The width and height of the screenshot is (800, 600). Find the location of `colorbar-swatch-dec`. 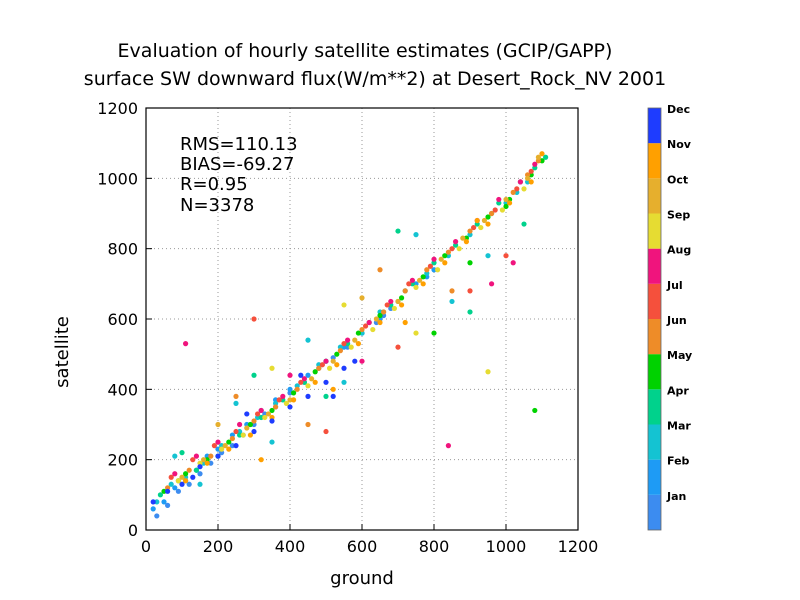

colorbar-swatch-dec is located at coordinates (654, 126).